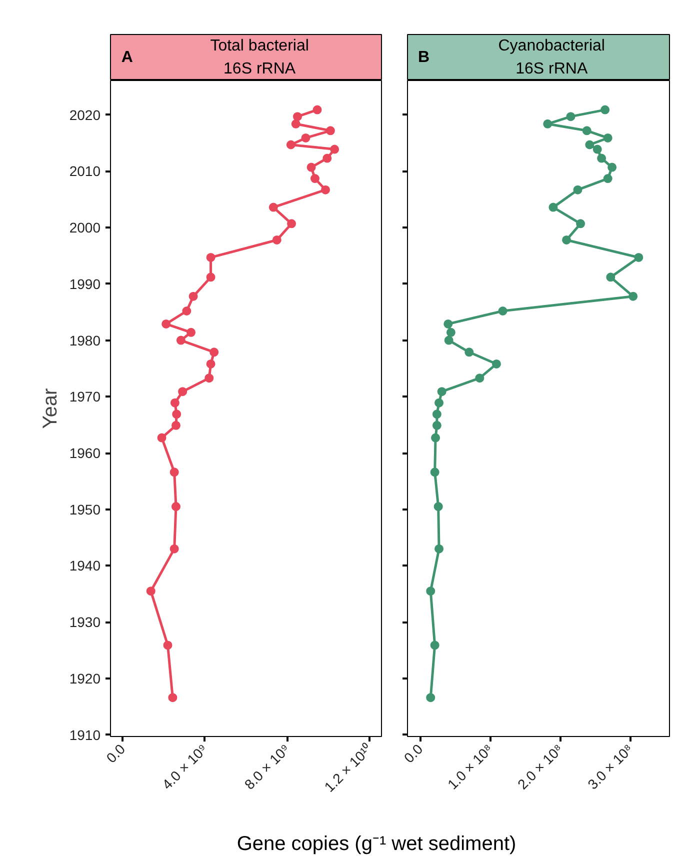 Image resolution: width=673 pixels, height=864 pixels. I want to click on y-tick-label: 1960, so click(85, 453).